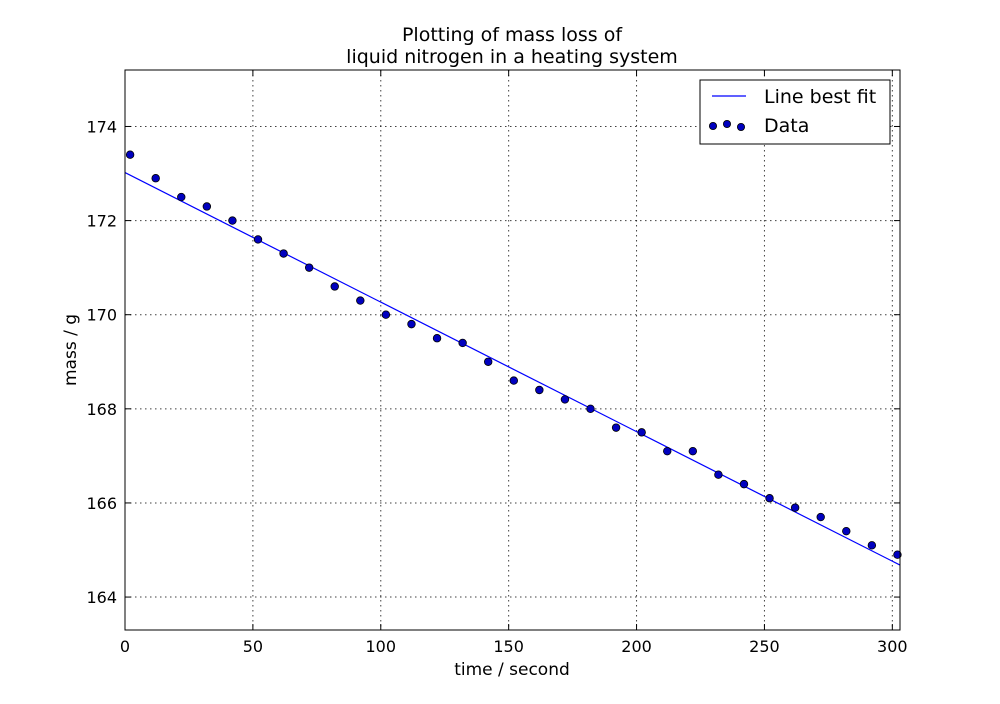 This screenshot has width=1000, height=704. I want to click on x-tick-label: 0, so click(125, 646).